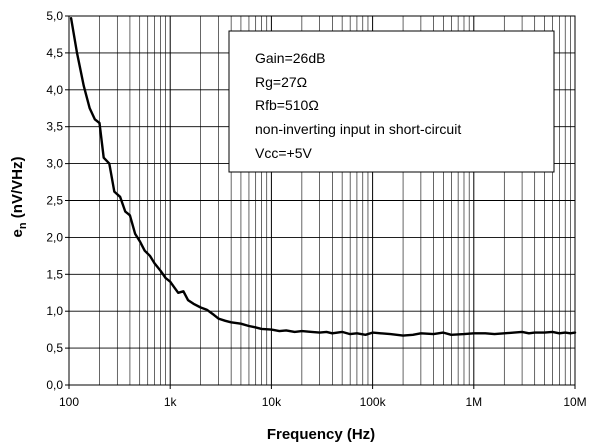  I want to click on y-tick-label: 5,0, so click(54, 16).